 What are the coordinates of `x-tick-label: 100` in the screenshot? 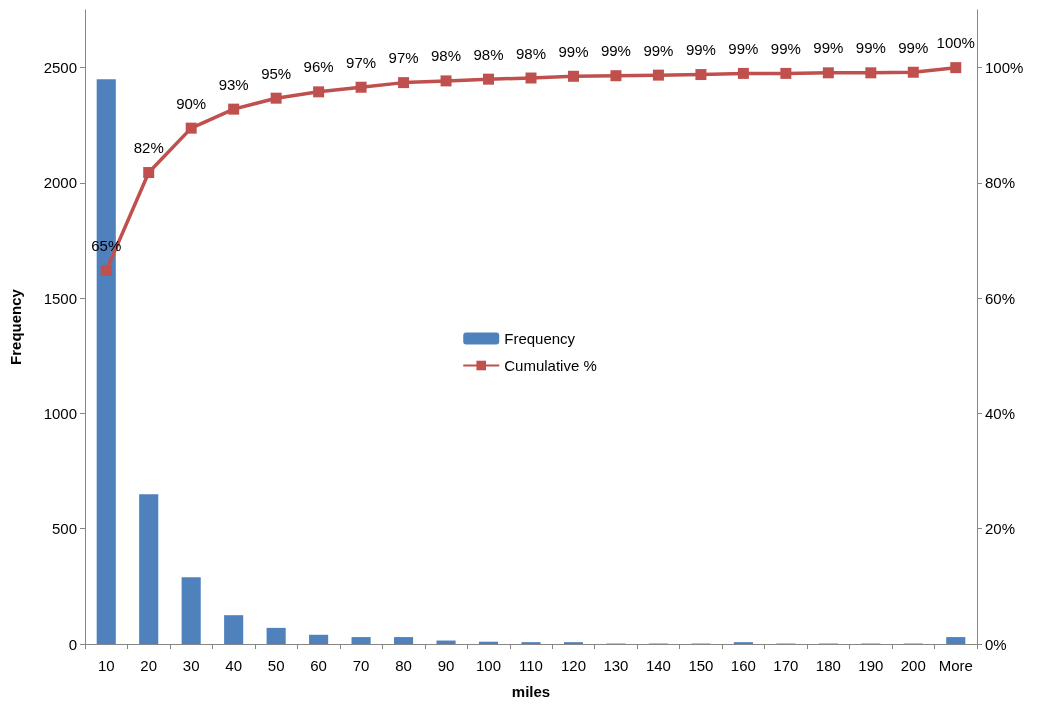 It's located at (489, 665).